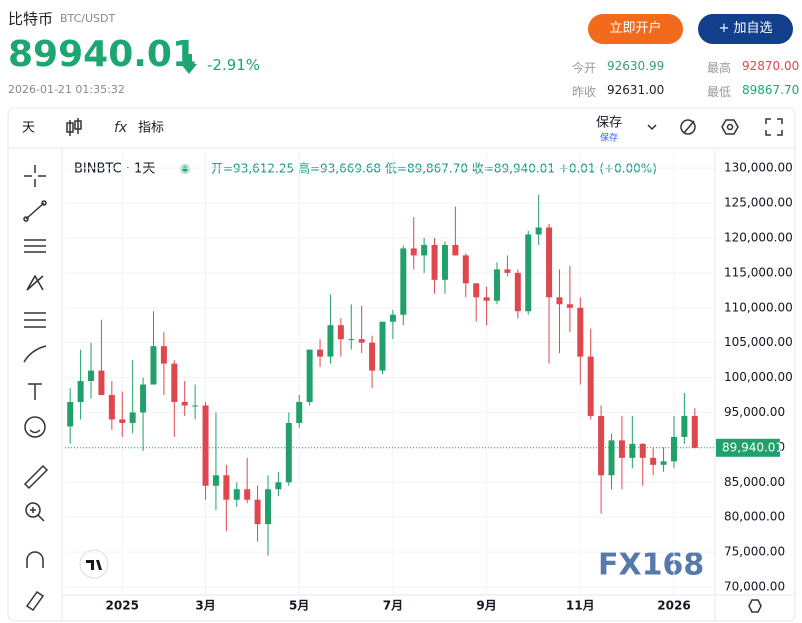  Describe the element at coordinates (673, 606) in the screenshot. I see `x-tick-label: 2026` at that location.